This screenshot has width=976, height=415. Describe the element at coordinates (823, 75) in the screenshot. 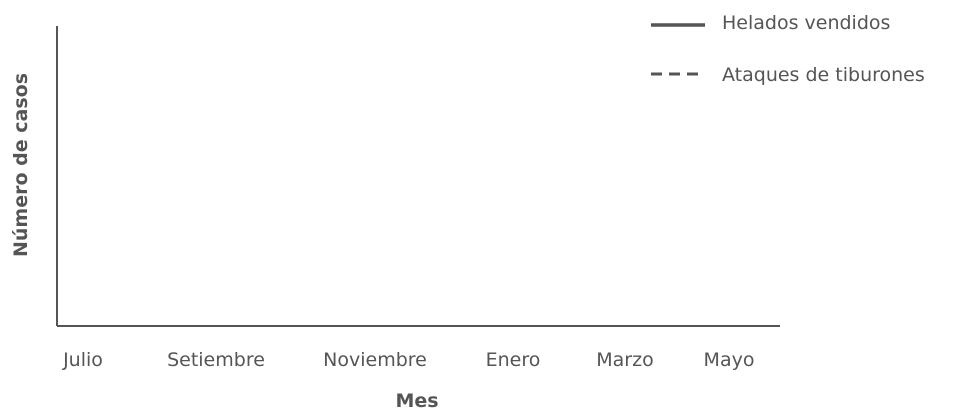

I see `legend-label-ataques-de-tiburones: Ataques de tiburones` at that location.